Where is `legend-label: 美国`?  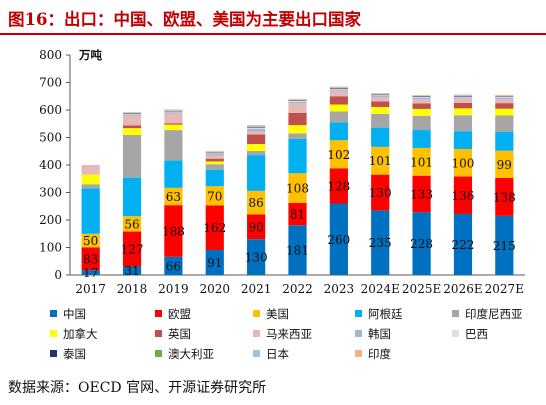 legend-label: 美国 is located at coordinates (277, 314).